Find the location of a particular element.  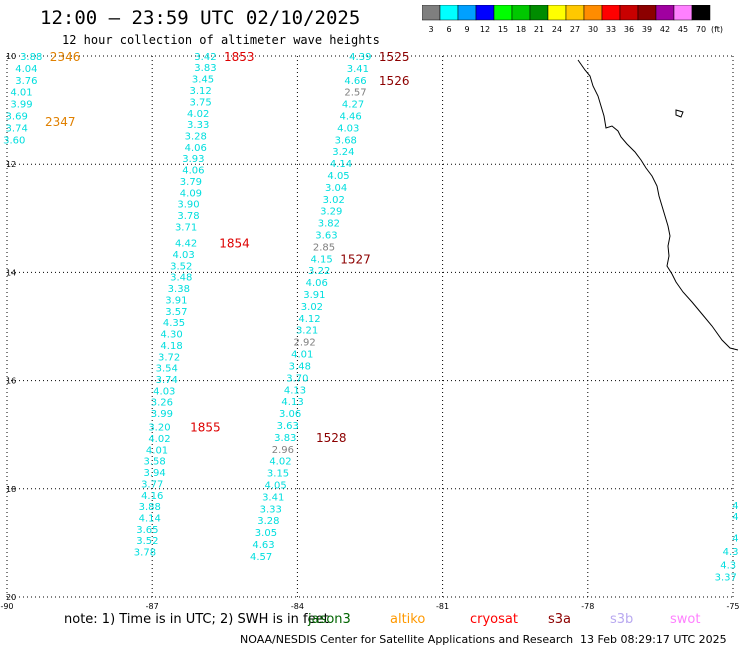

wave-height-reading: 3.52 is located at coordinates (181, 266).